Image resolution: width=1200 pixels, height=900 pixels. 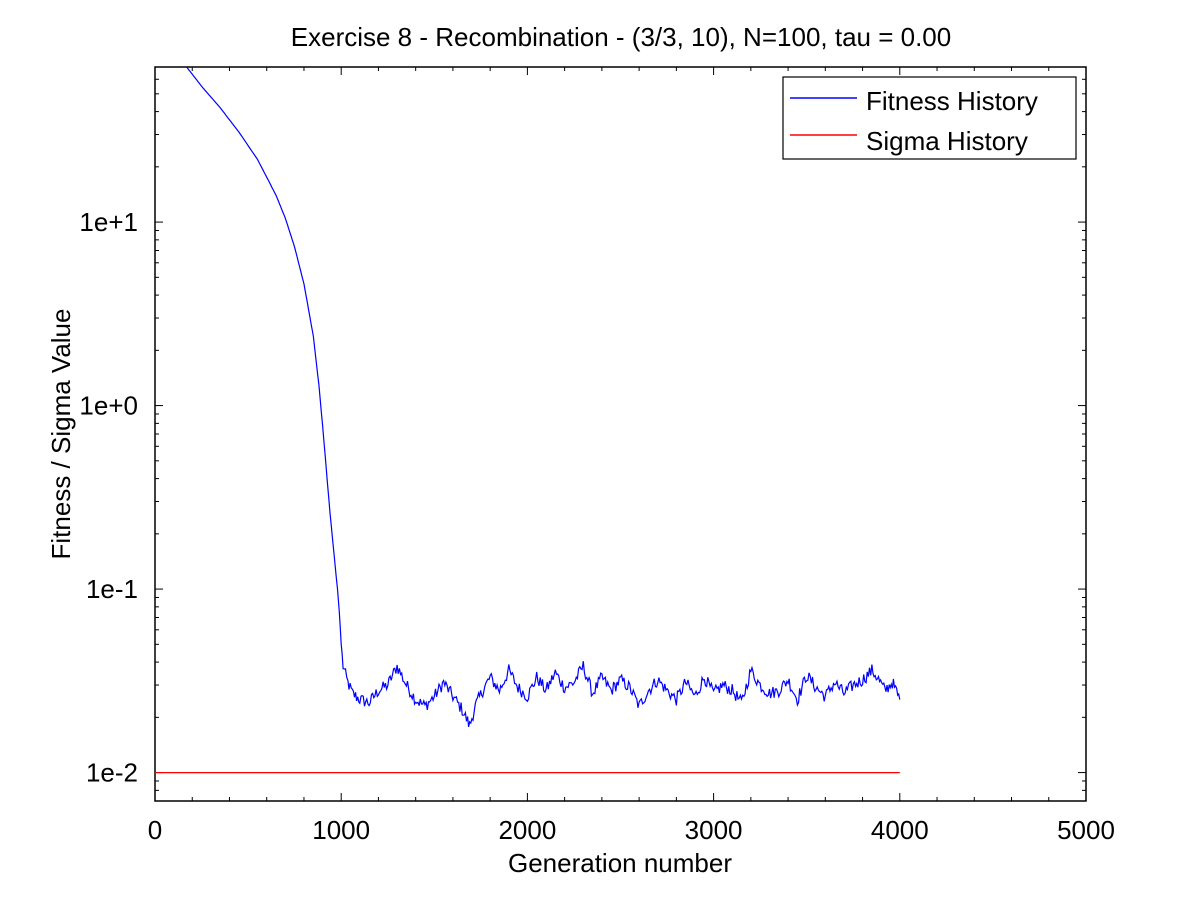 What do you see at coordinates (952, 101) in the screenshot?
I see `legend-label-fitness-history: Fitness History` at bounding box center [952, 101].